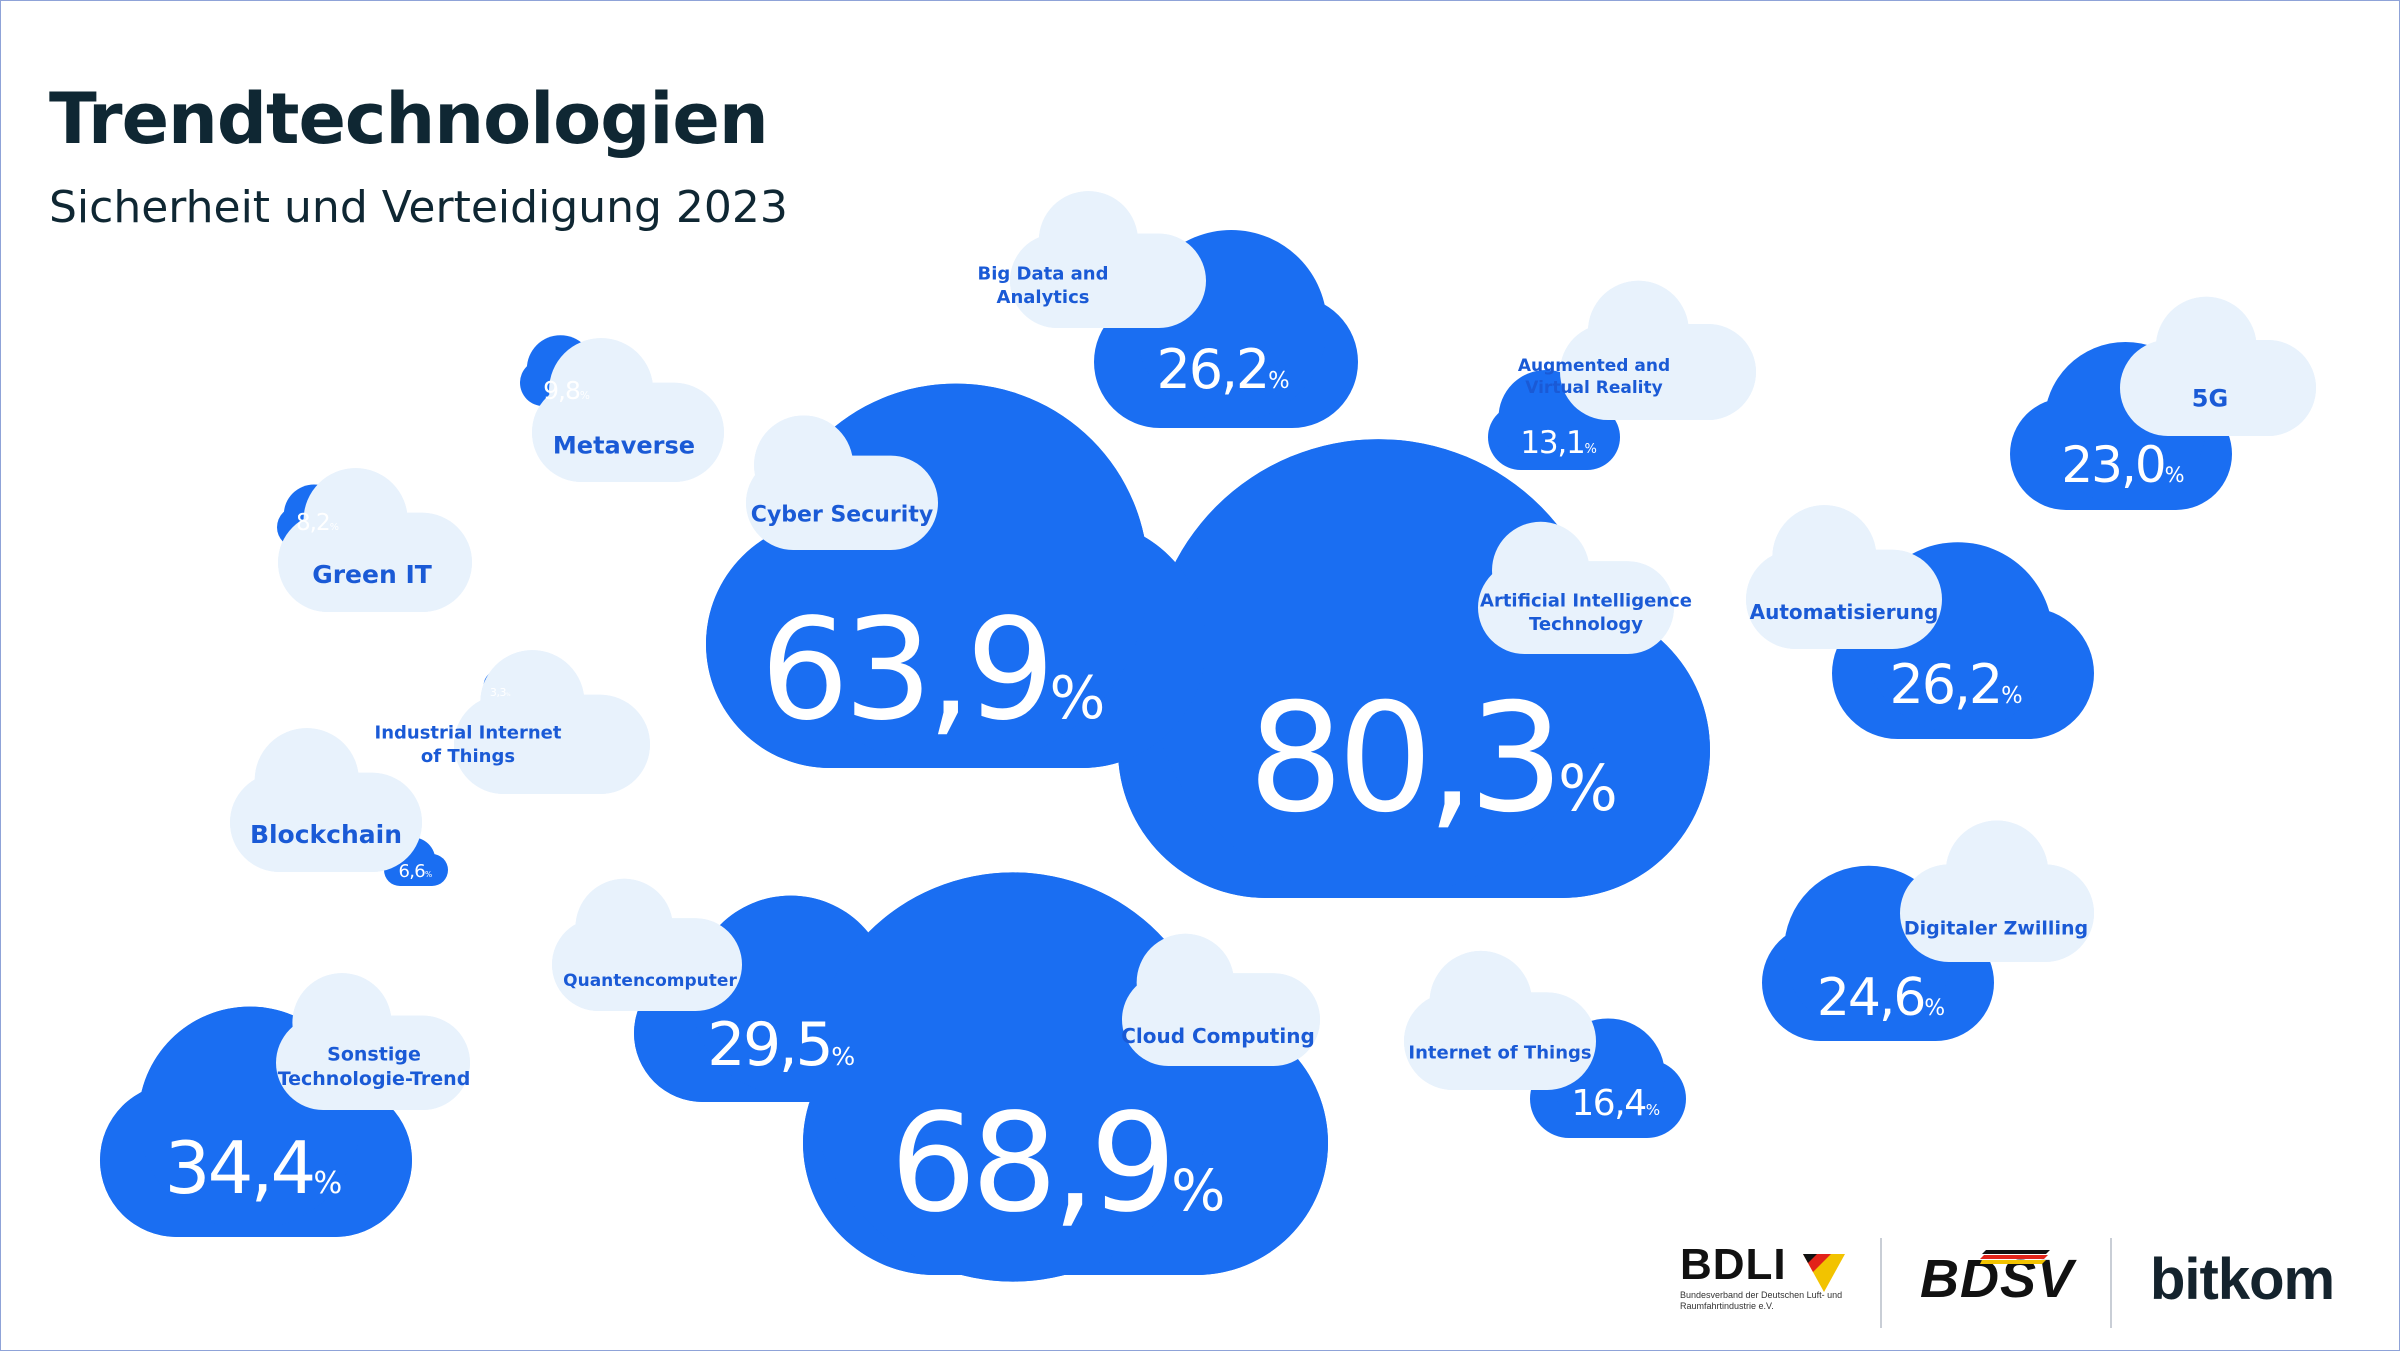  I want to click on category-label-line: Technology, so click(1586, 624).